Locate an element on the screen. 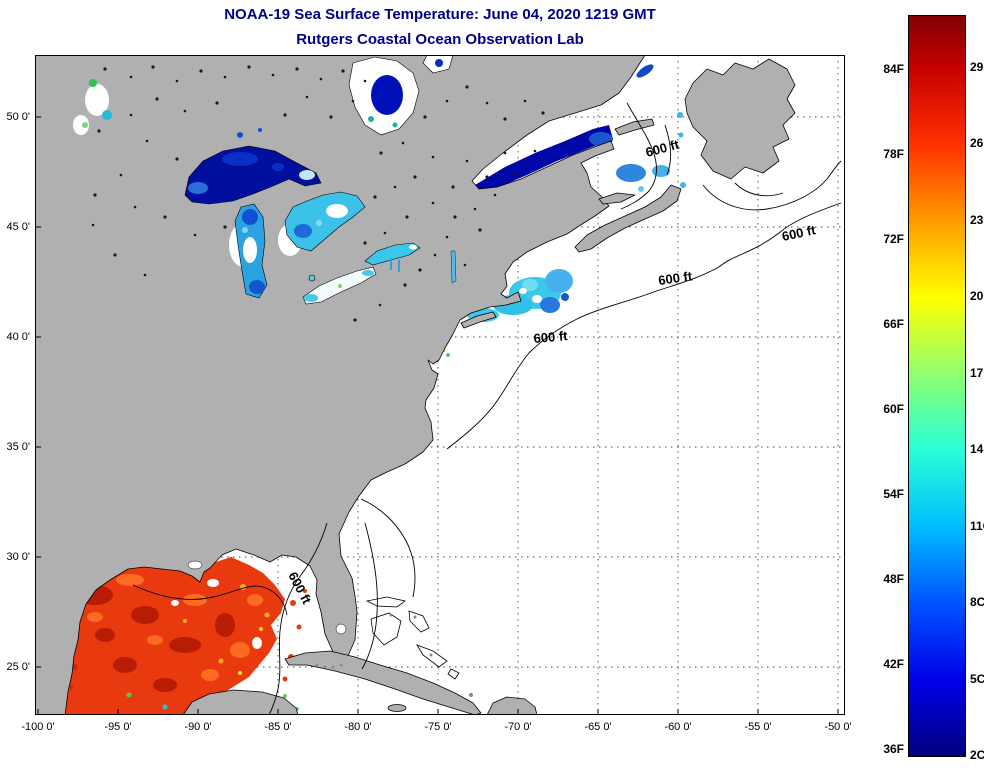 The height and width of the screenshot is (770, 984). colorbar-f-label: 36F is located at coordinates (893, 749).